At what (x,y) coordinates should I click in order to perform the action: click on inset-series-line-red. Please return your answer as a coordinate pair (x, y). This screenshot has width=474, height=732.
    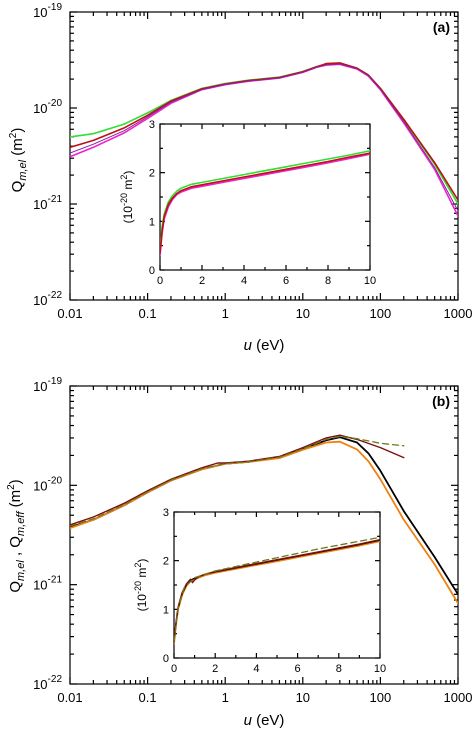
    Looking at the image, I should click on (265, 203).